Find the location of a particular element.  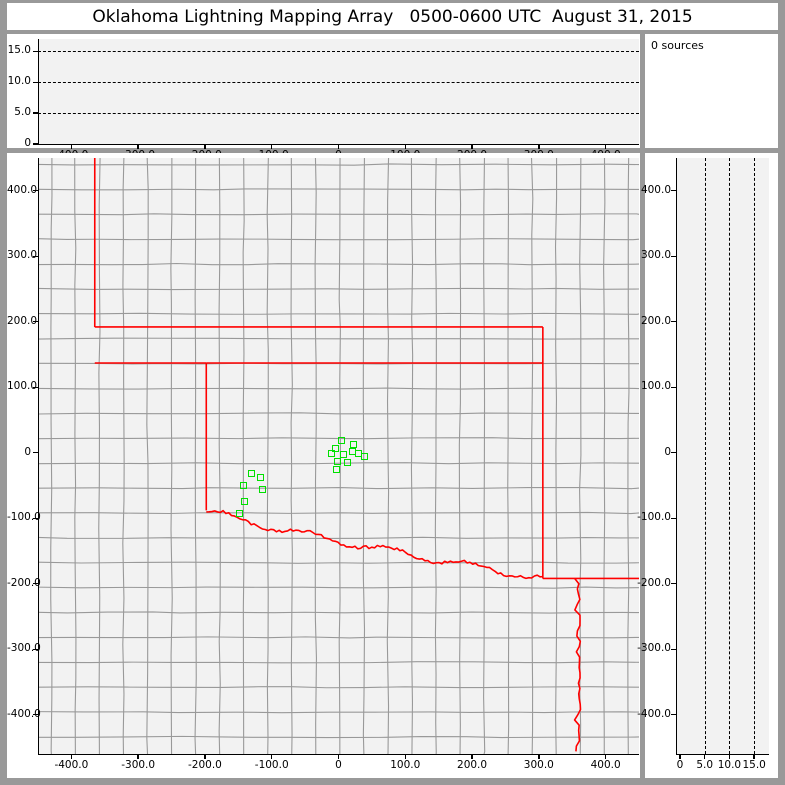

x-tick-label-0: -400.0 is located at coordinates (71, 765).